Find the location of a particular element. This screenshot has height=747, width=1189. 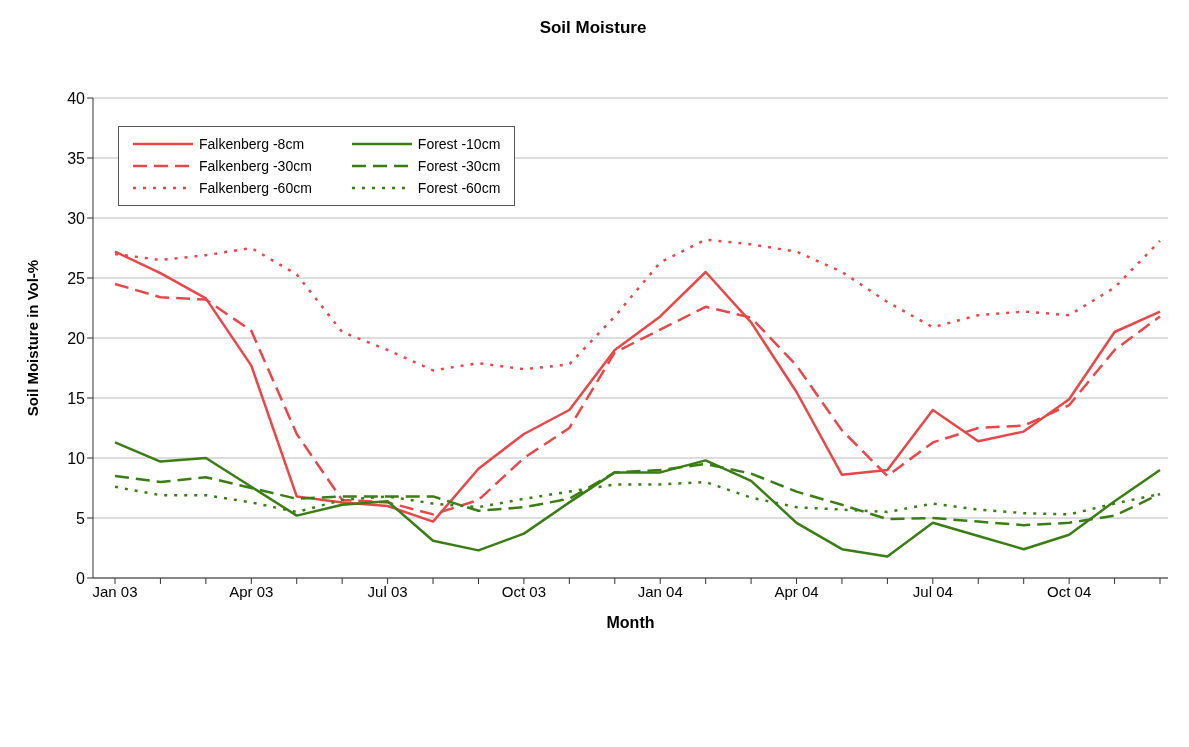

y-tick-label: 25 is located at coordinates (76, 278).